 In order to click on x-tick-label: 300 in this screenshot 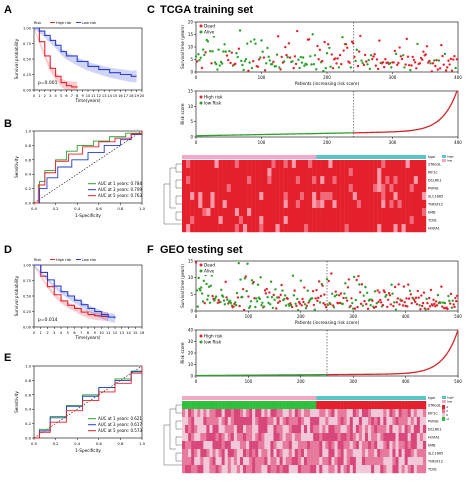, I will do `click(353, 381)`.